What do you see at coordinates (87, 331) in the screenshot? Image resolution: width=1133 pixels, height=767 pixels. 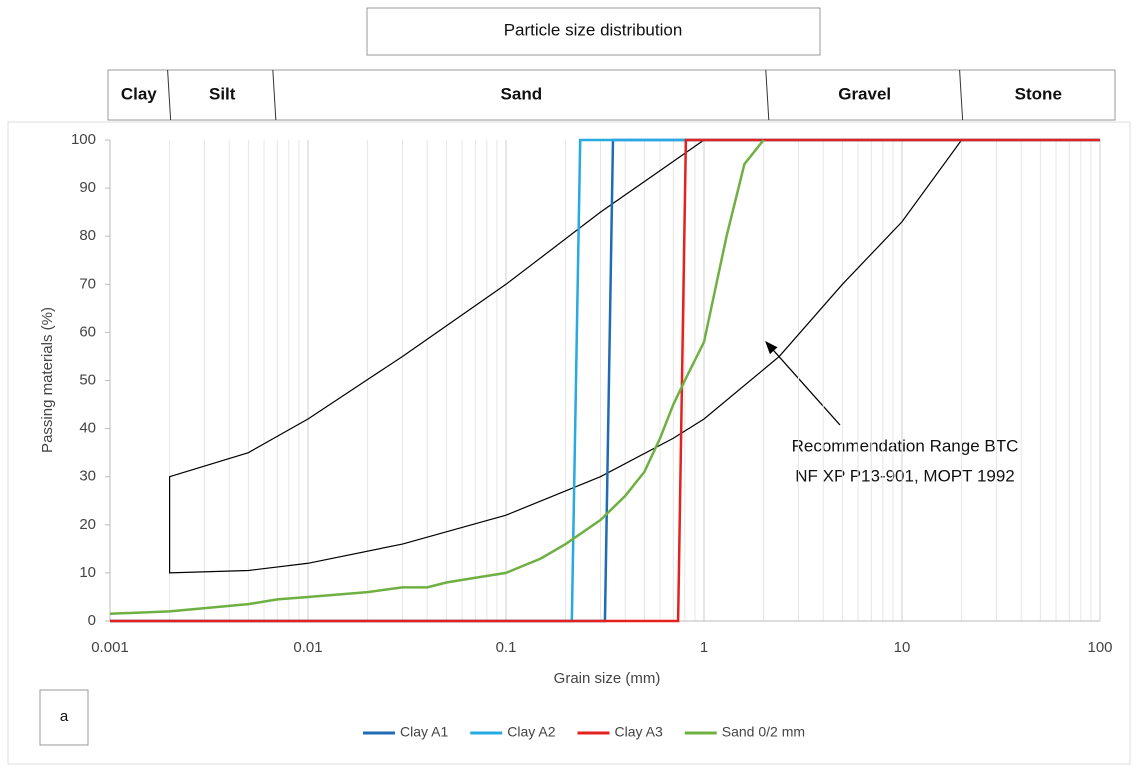 I see `y-tick-label: 60` at bounding box center [87, 331].